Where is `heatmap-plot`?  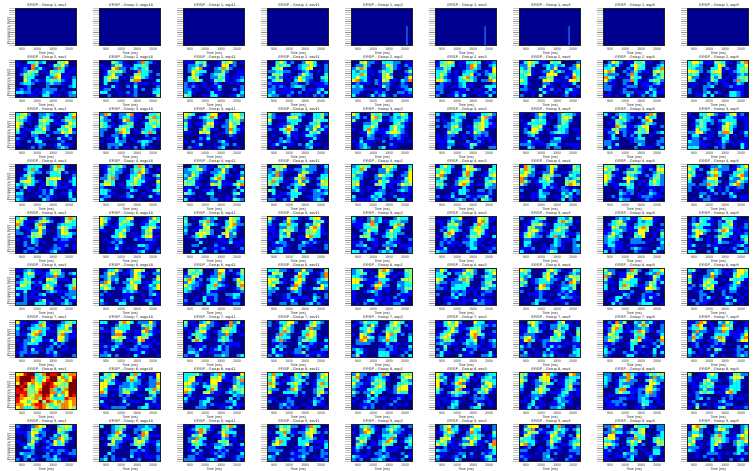 heatmap-plot is located at coordinates (130, 79).